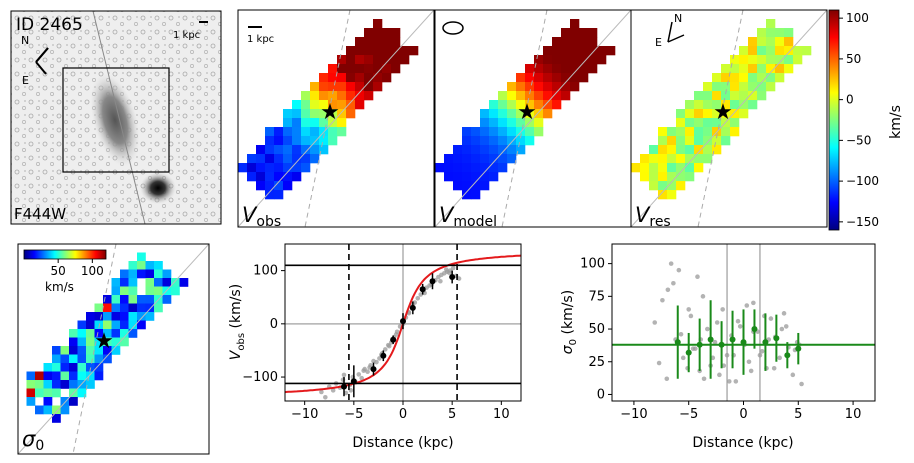 The width and height of the screenshot is (914, 463). Describe the element at coordinates (533, 119) in the screenshot. I see `vmodel-panel: ★ Vmodel` at that location.